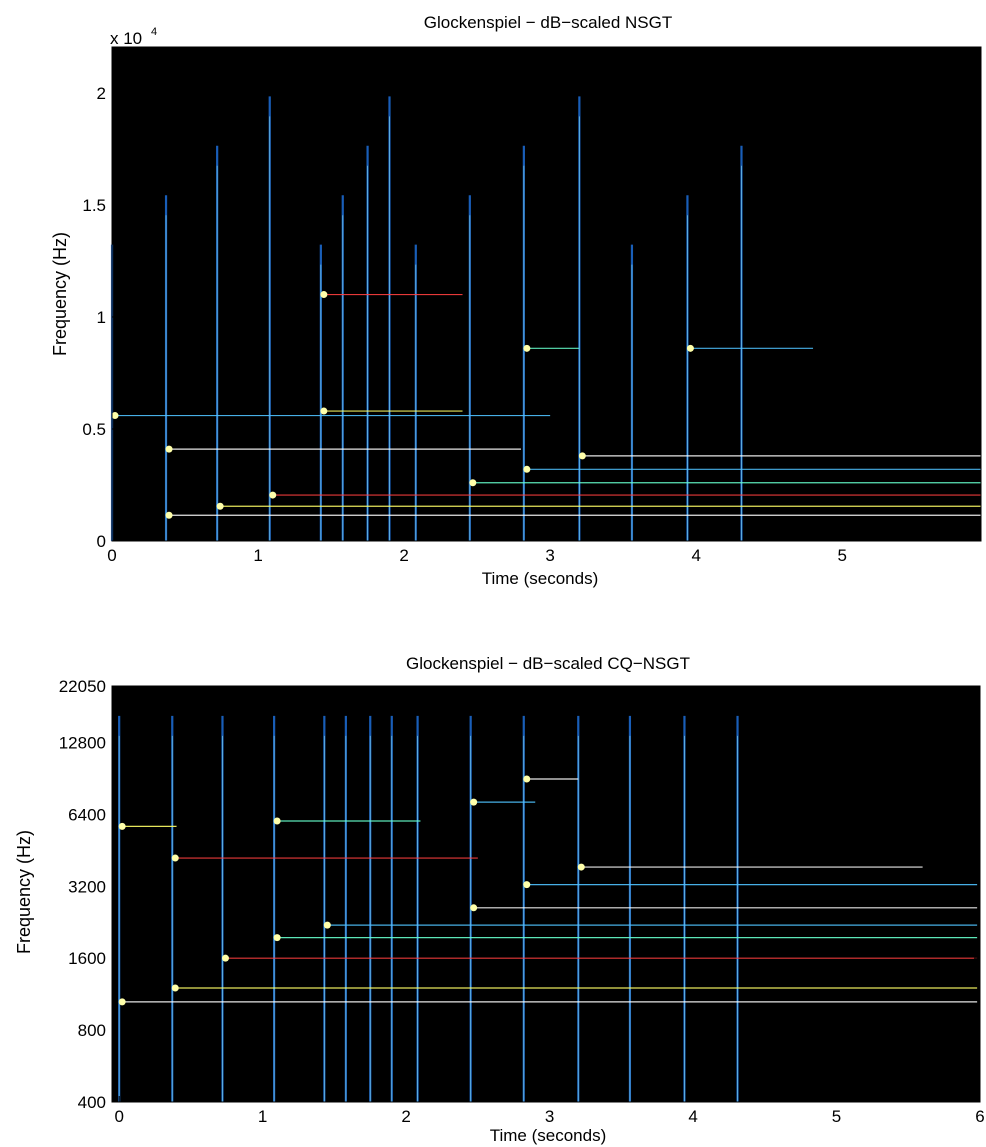  Describe the element at coordinates (126, 38) in the screenshot. I see `nsgt-y-exponent-label: x 10` at that location.